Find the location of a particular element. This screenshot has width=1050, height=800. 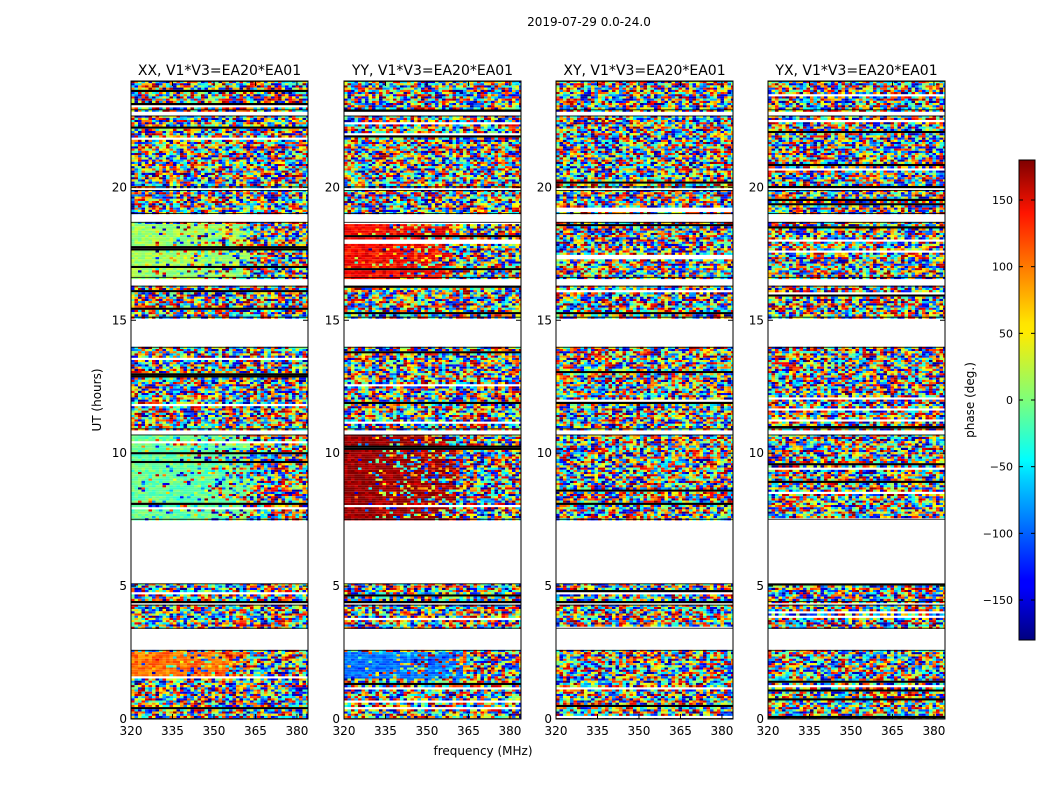

figure-title: 2019-07-29 0.0-24.0 is located at coordinates (589, 22).